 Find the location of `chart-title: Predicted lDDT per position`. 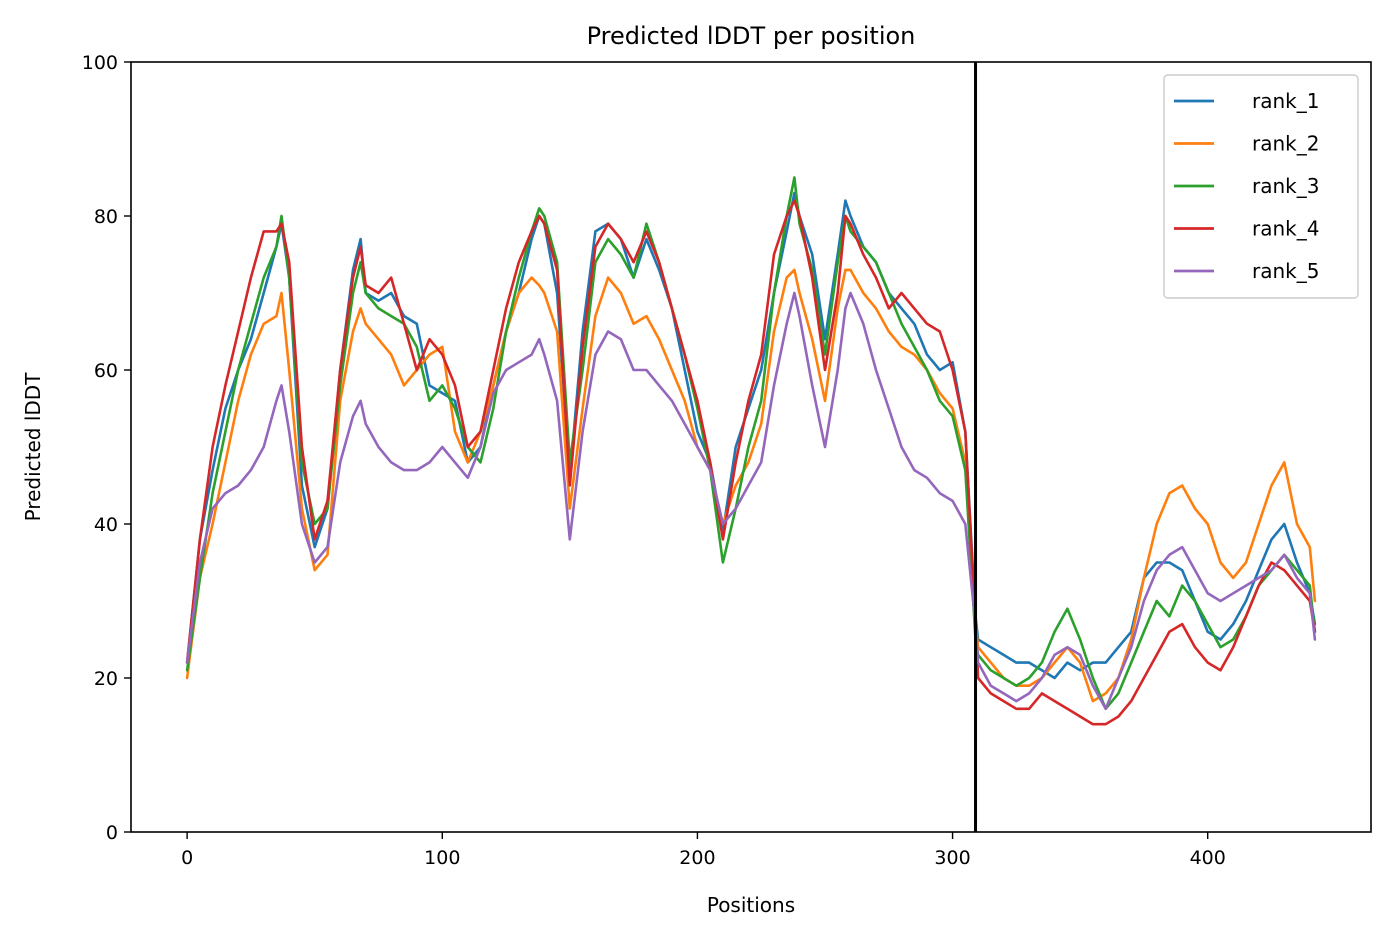

chart-title: Predicted lDDT per position is located at coordinates (751, 36).